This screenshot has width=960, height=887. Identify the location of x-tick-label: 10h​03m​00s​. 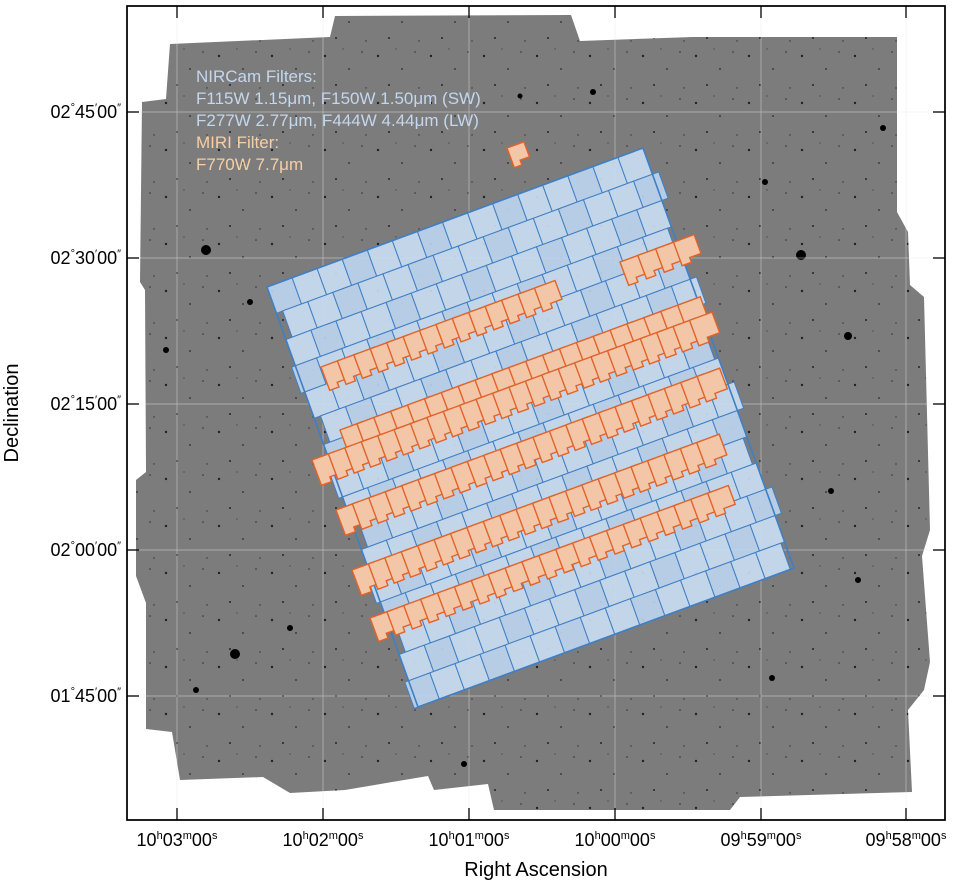
(177, 840).